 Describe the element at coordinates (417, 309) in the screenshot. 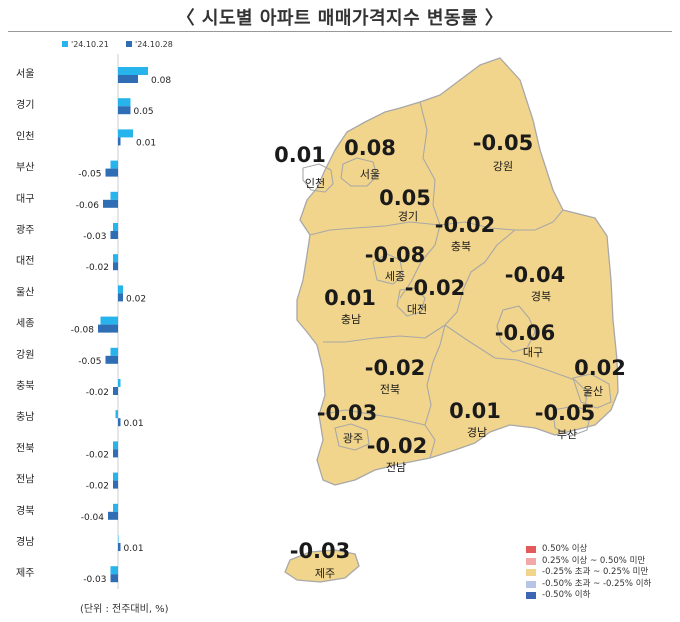

I see `region-name: 대전` at that location.